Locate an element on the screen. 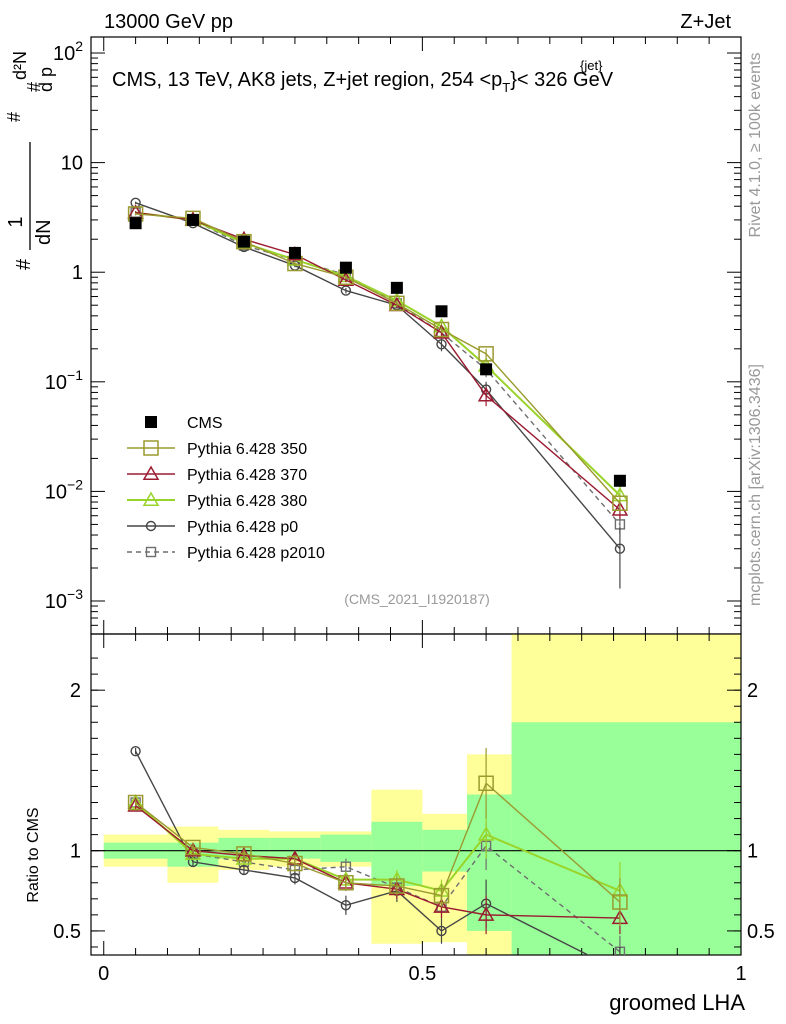 This screenshot has width=786, height=1024. ratio-x-tick-label: 0 is located at coordinates (103, 974).